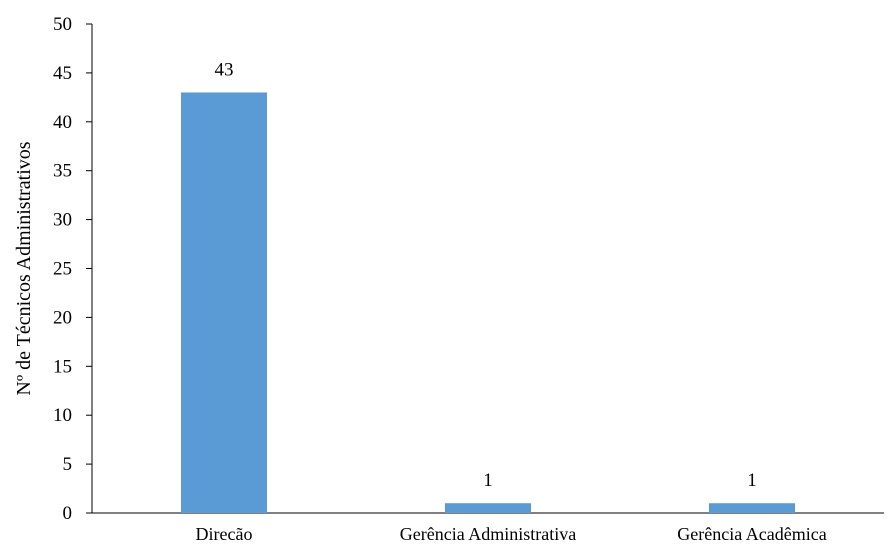 The image size is (891, 549). What do you see at coordinates (68, 464) in the screenshot?
I see `y-tick-label: 5` at bounding box center [68, 464].